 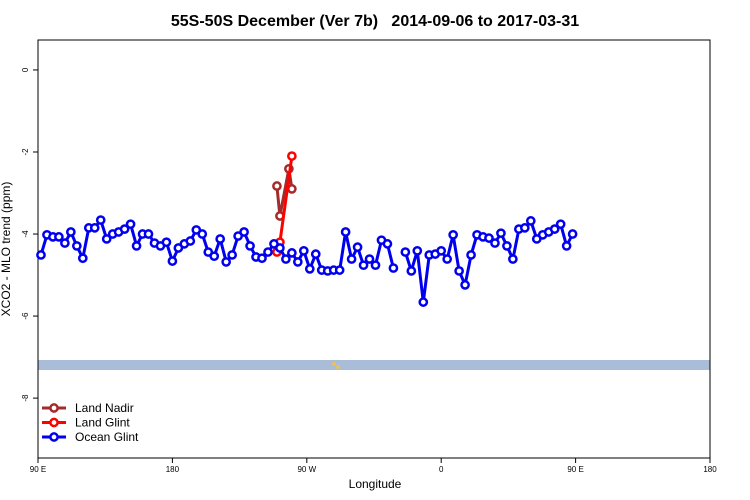 What do you see at coordinates (25, 234) in the screenshot?
I see `y-tick-label: -4` at bounding box center [25, 234].